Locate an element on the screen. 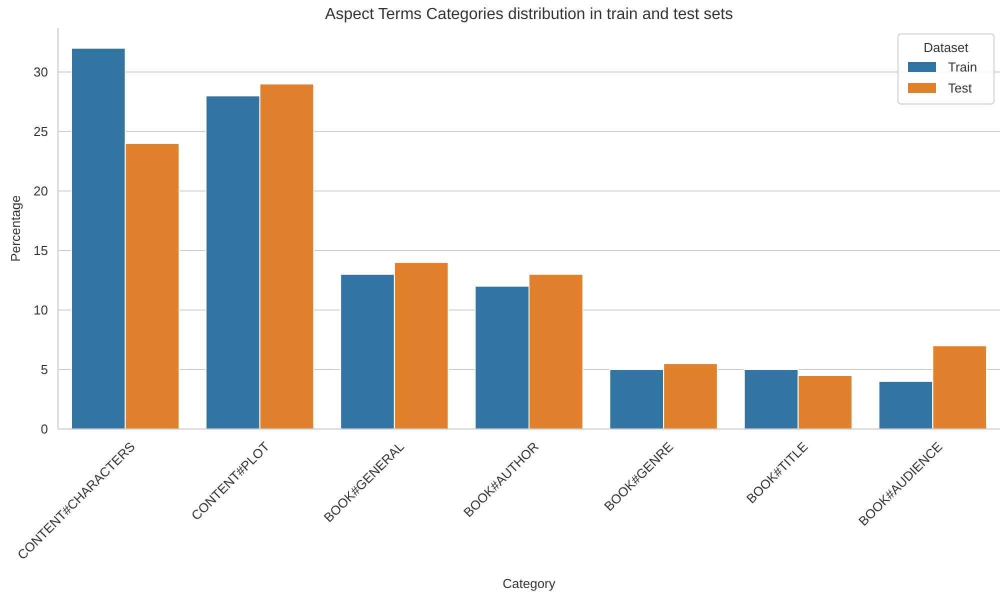 The image size is (1000, 596). y-tick-label: 25 is located at coordinates (41, 132).